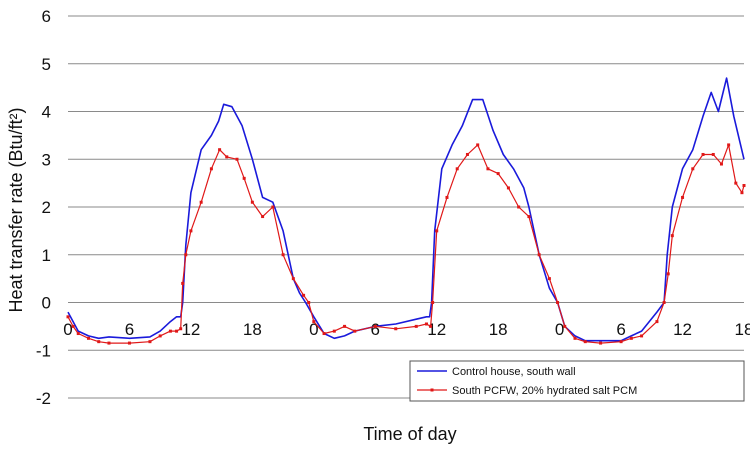  What do you see at coordinates (432, 390) in the screenshot?
I see `legend-marker-pcm` at bounding box center [432, 390].